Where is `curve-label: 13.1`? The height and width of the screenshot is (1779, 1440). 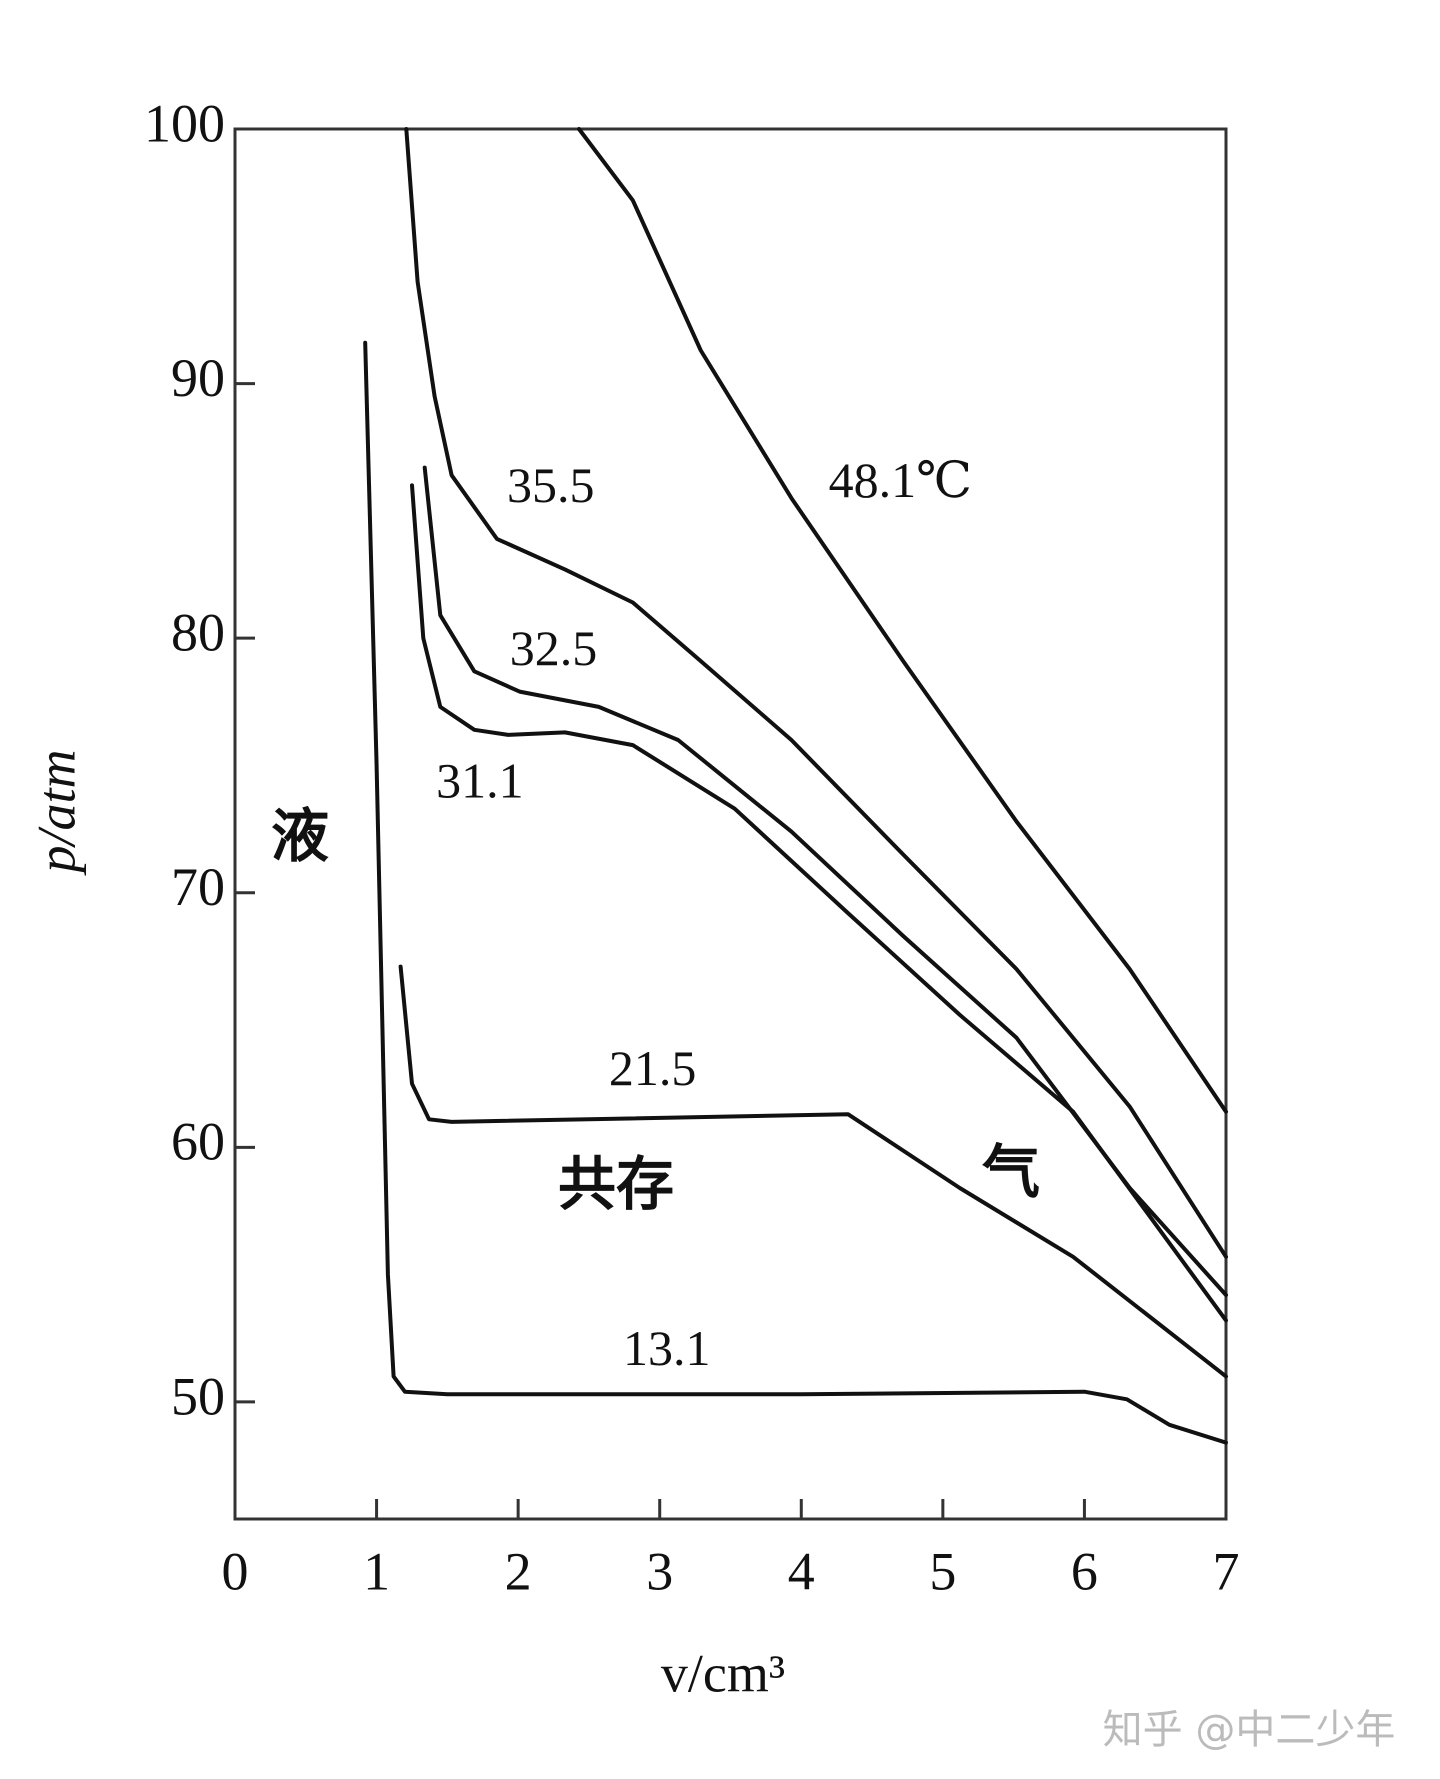 curve-label: 13.1 is located at coordinates (667, 1348).